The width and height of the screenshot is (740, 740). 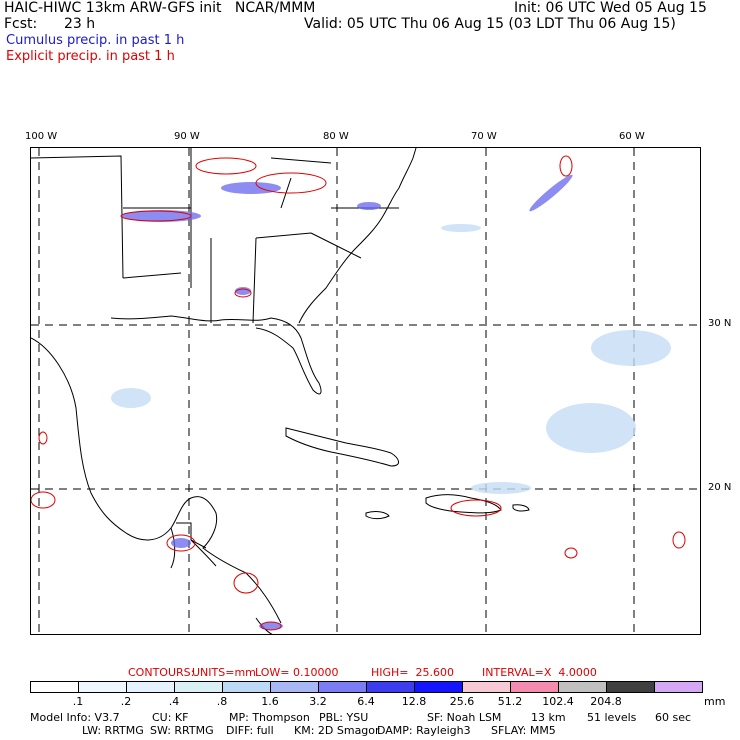 I want to click on lat-label-30n: 30 N, so click(x=720, y=323).